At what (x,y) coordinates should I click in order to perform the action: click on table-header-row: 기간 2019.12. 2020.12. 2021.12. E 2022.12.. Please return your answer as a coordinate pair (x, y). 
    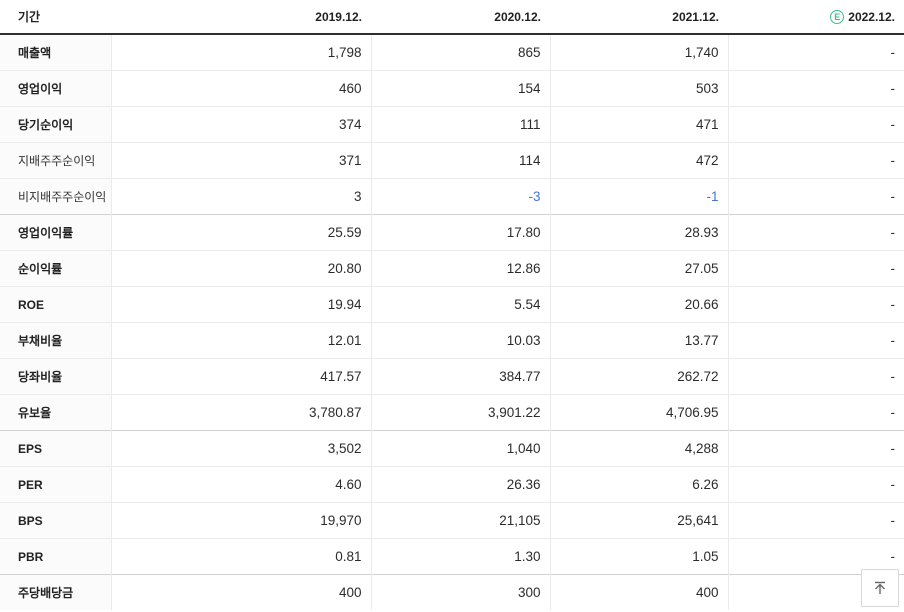
    Looking at the image, I should click on (452, 17).